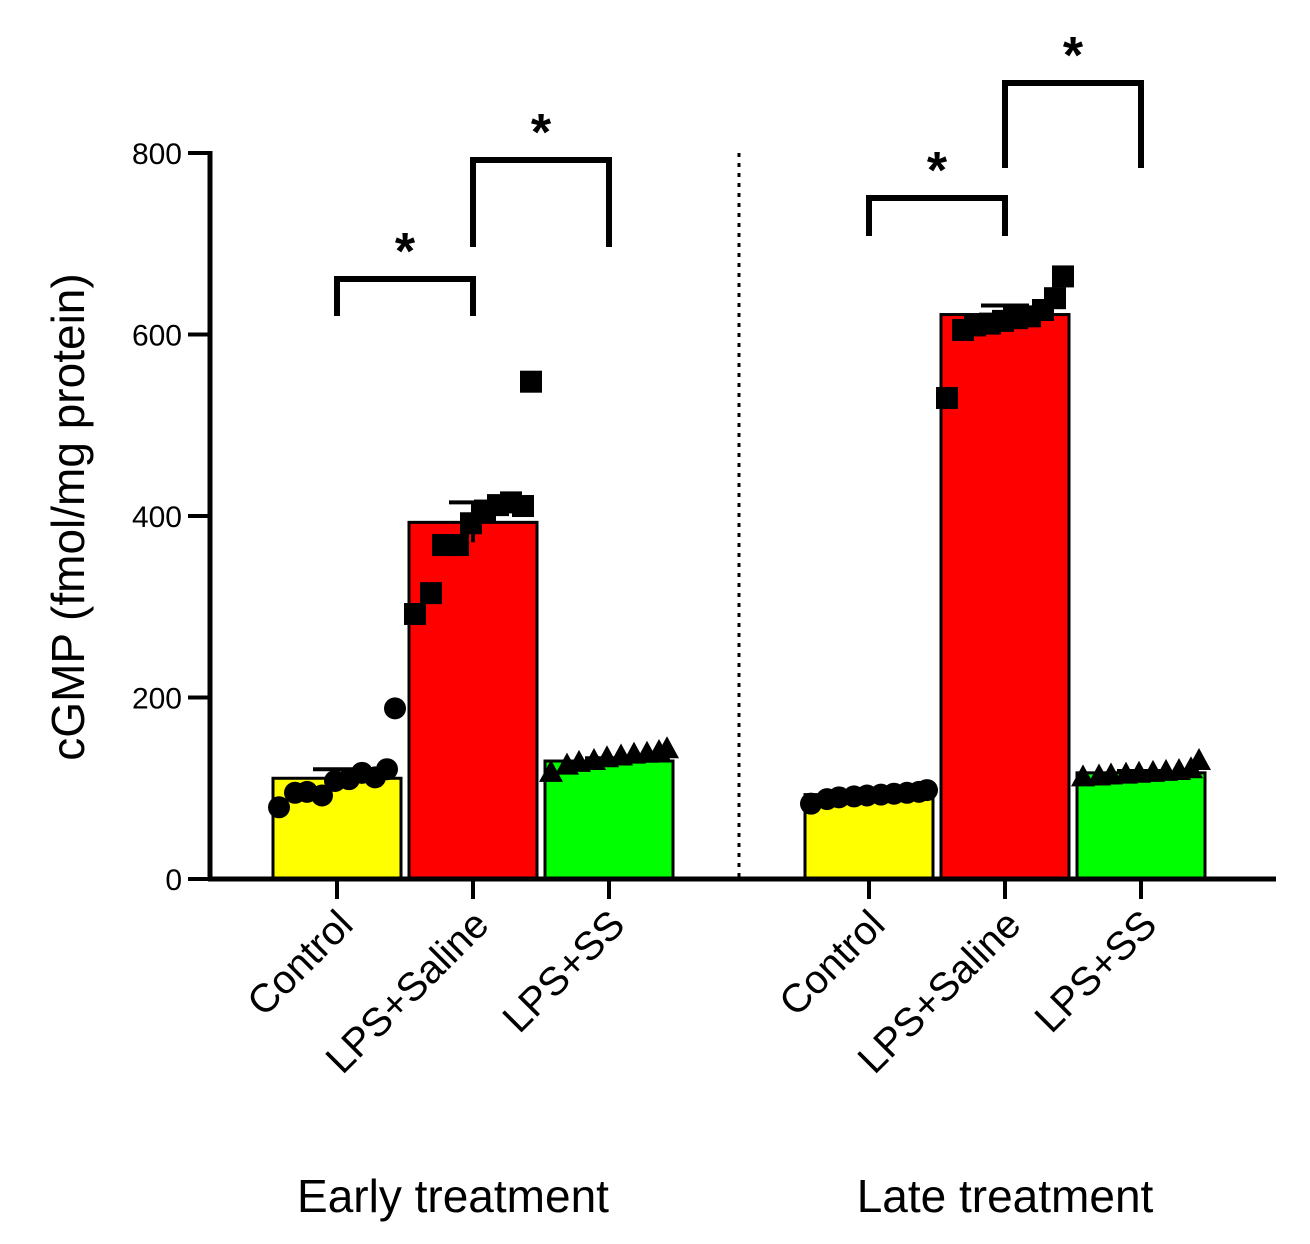 Image resolution: width=1310 pixels, height=1244 pixels. Describe the element at coordinates (1005, 1196) in the screenshot. I see `group-label: Late treatment` at that location.